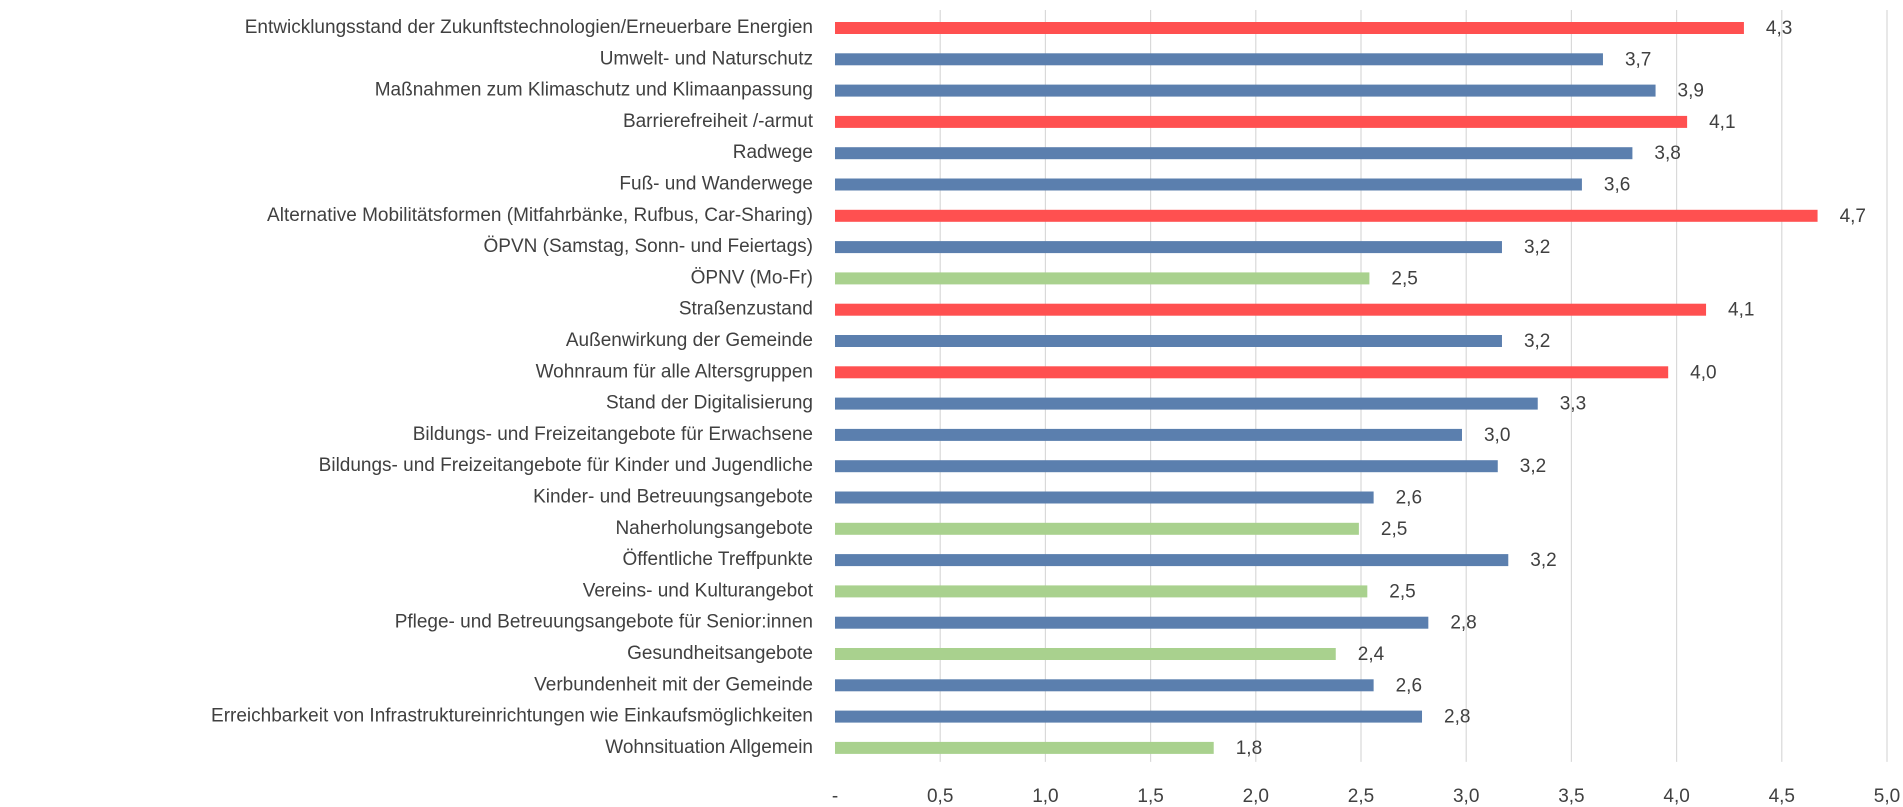 Image resolution: width=1903 pixels, height=807 pixels. I want to click on value-label: 2,4, so click(1371, 654).